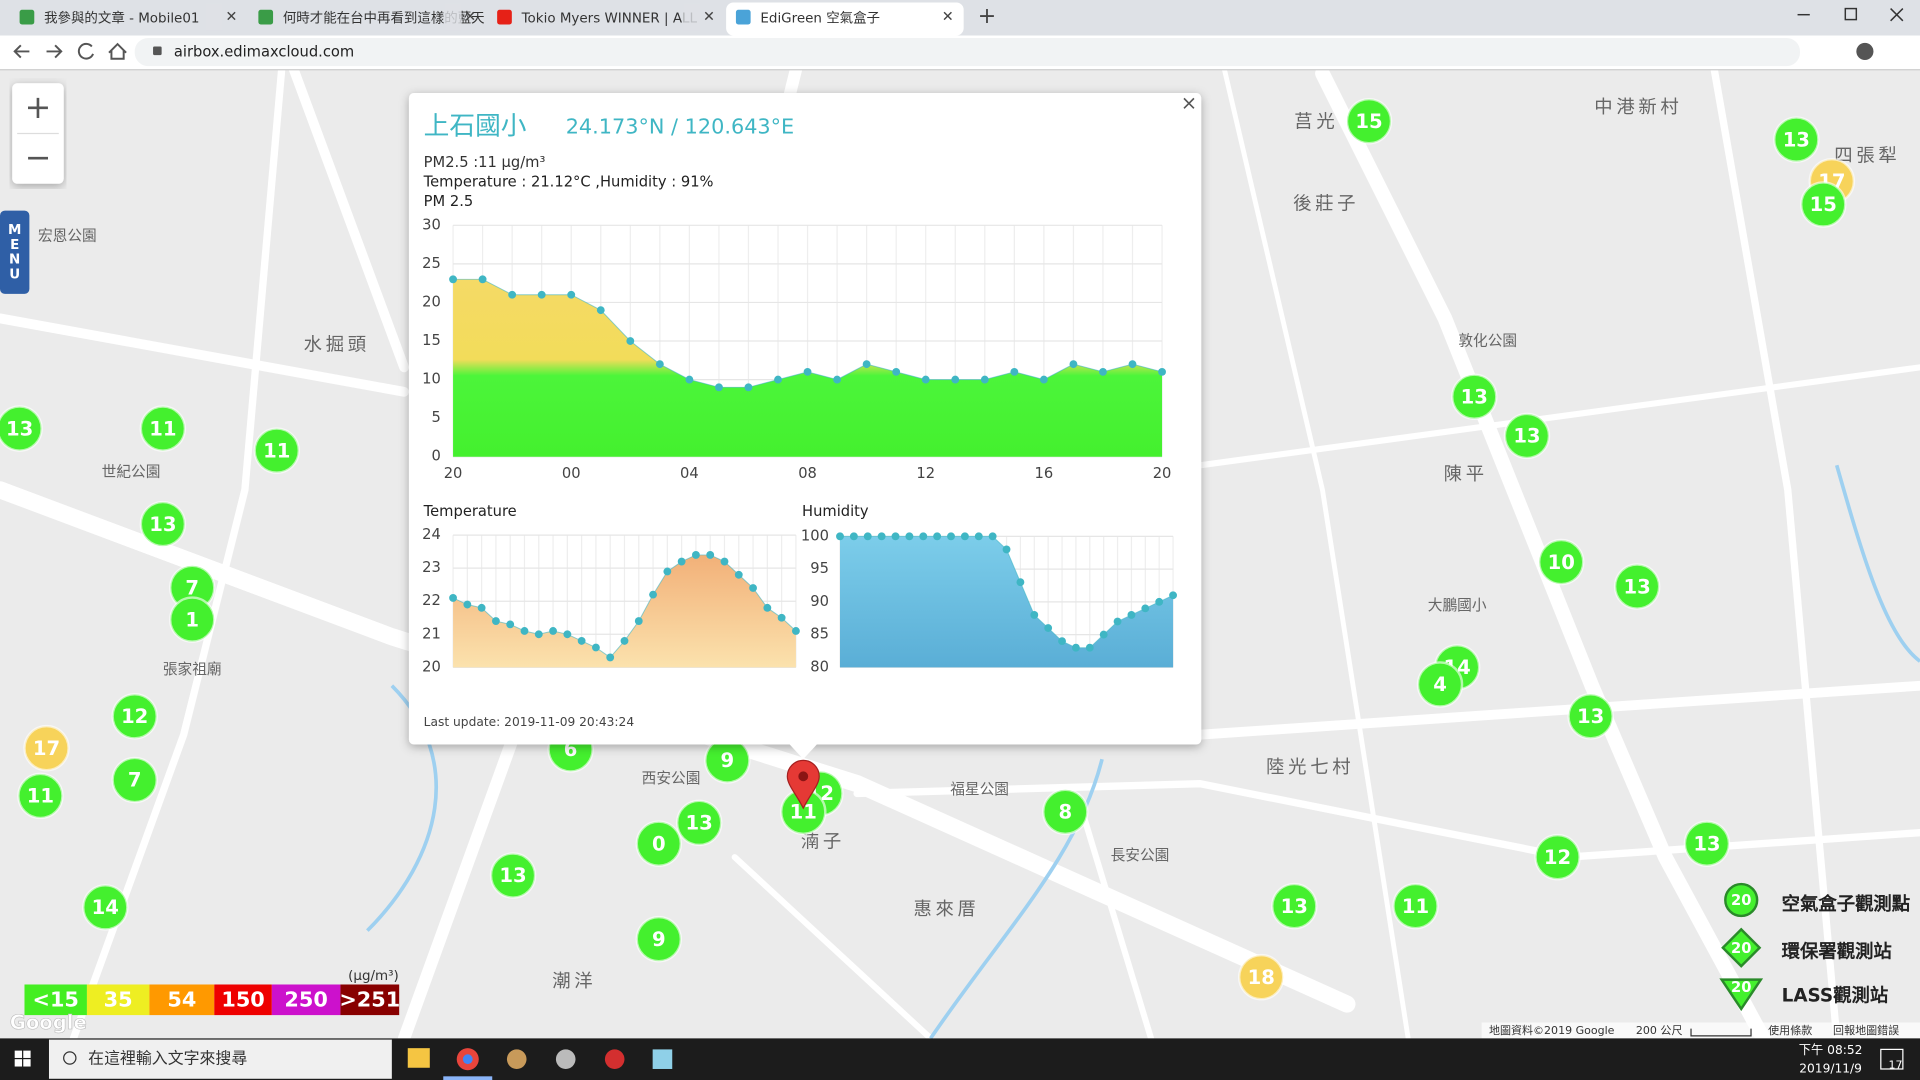 The width and height of the screenshot is (1920, 1080). I want to click on marker-label: 15, so click(1368, 121).